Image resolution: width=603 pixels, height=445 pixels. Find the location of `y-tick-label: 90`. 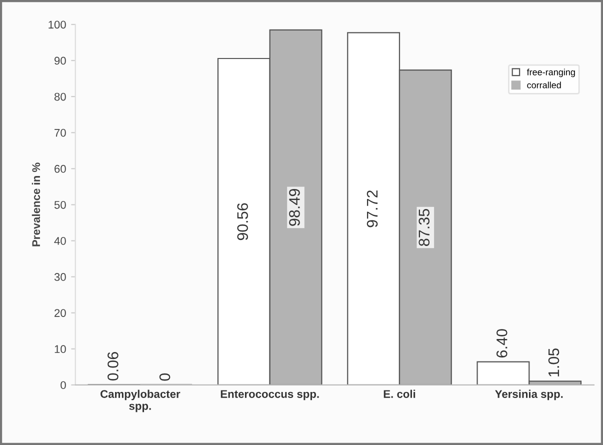

y-tick-label: 90 is located at coordinates (60, 60).